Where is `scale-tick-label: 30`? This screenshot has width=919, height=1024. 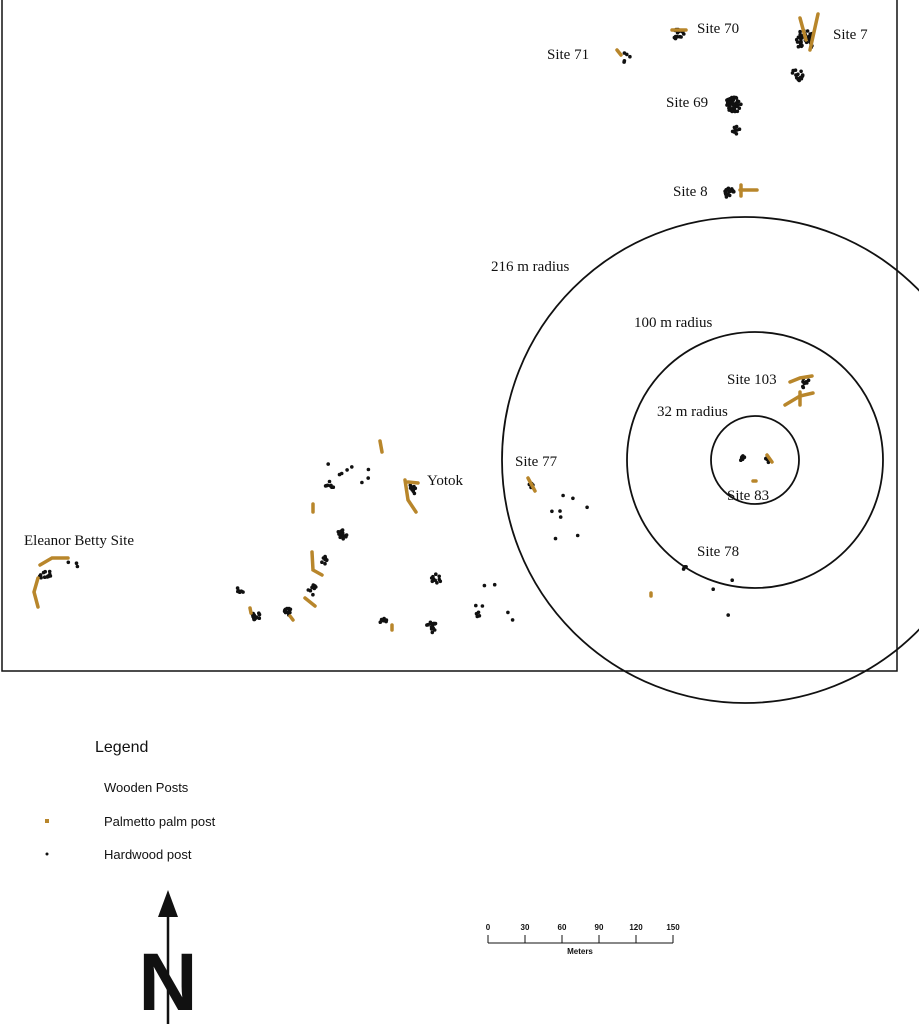
scale-tick-label: 30 is located at coordinates (525, 927).